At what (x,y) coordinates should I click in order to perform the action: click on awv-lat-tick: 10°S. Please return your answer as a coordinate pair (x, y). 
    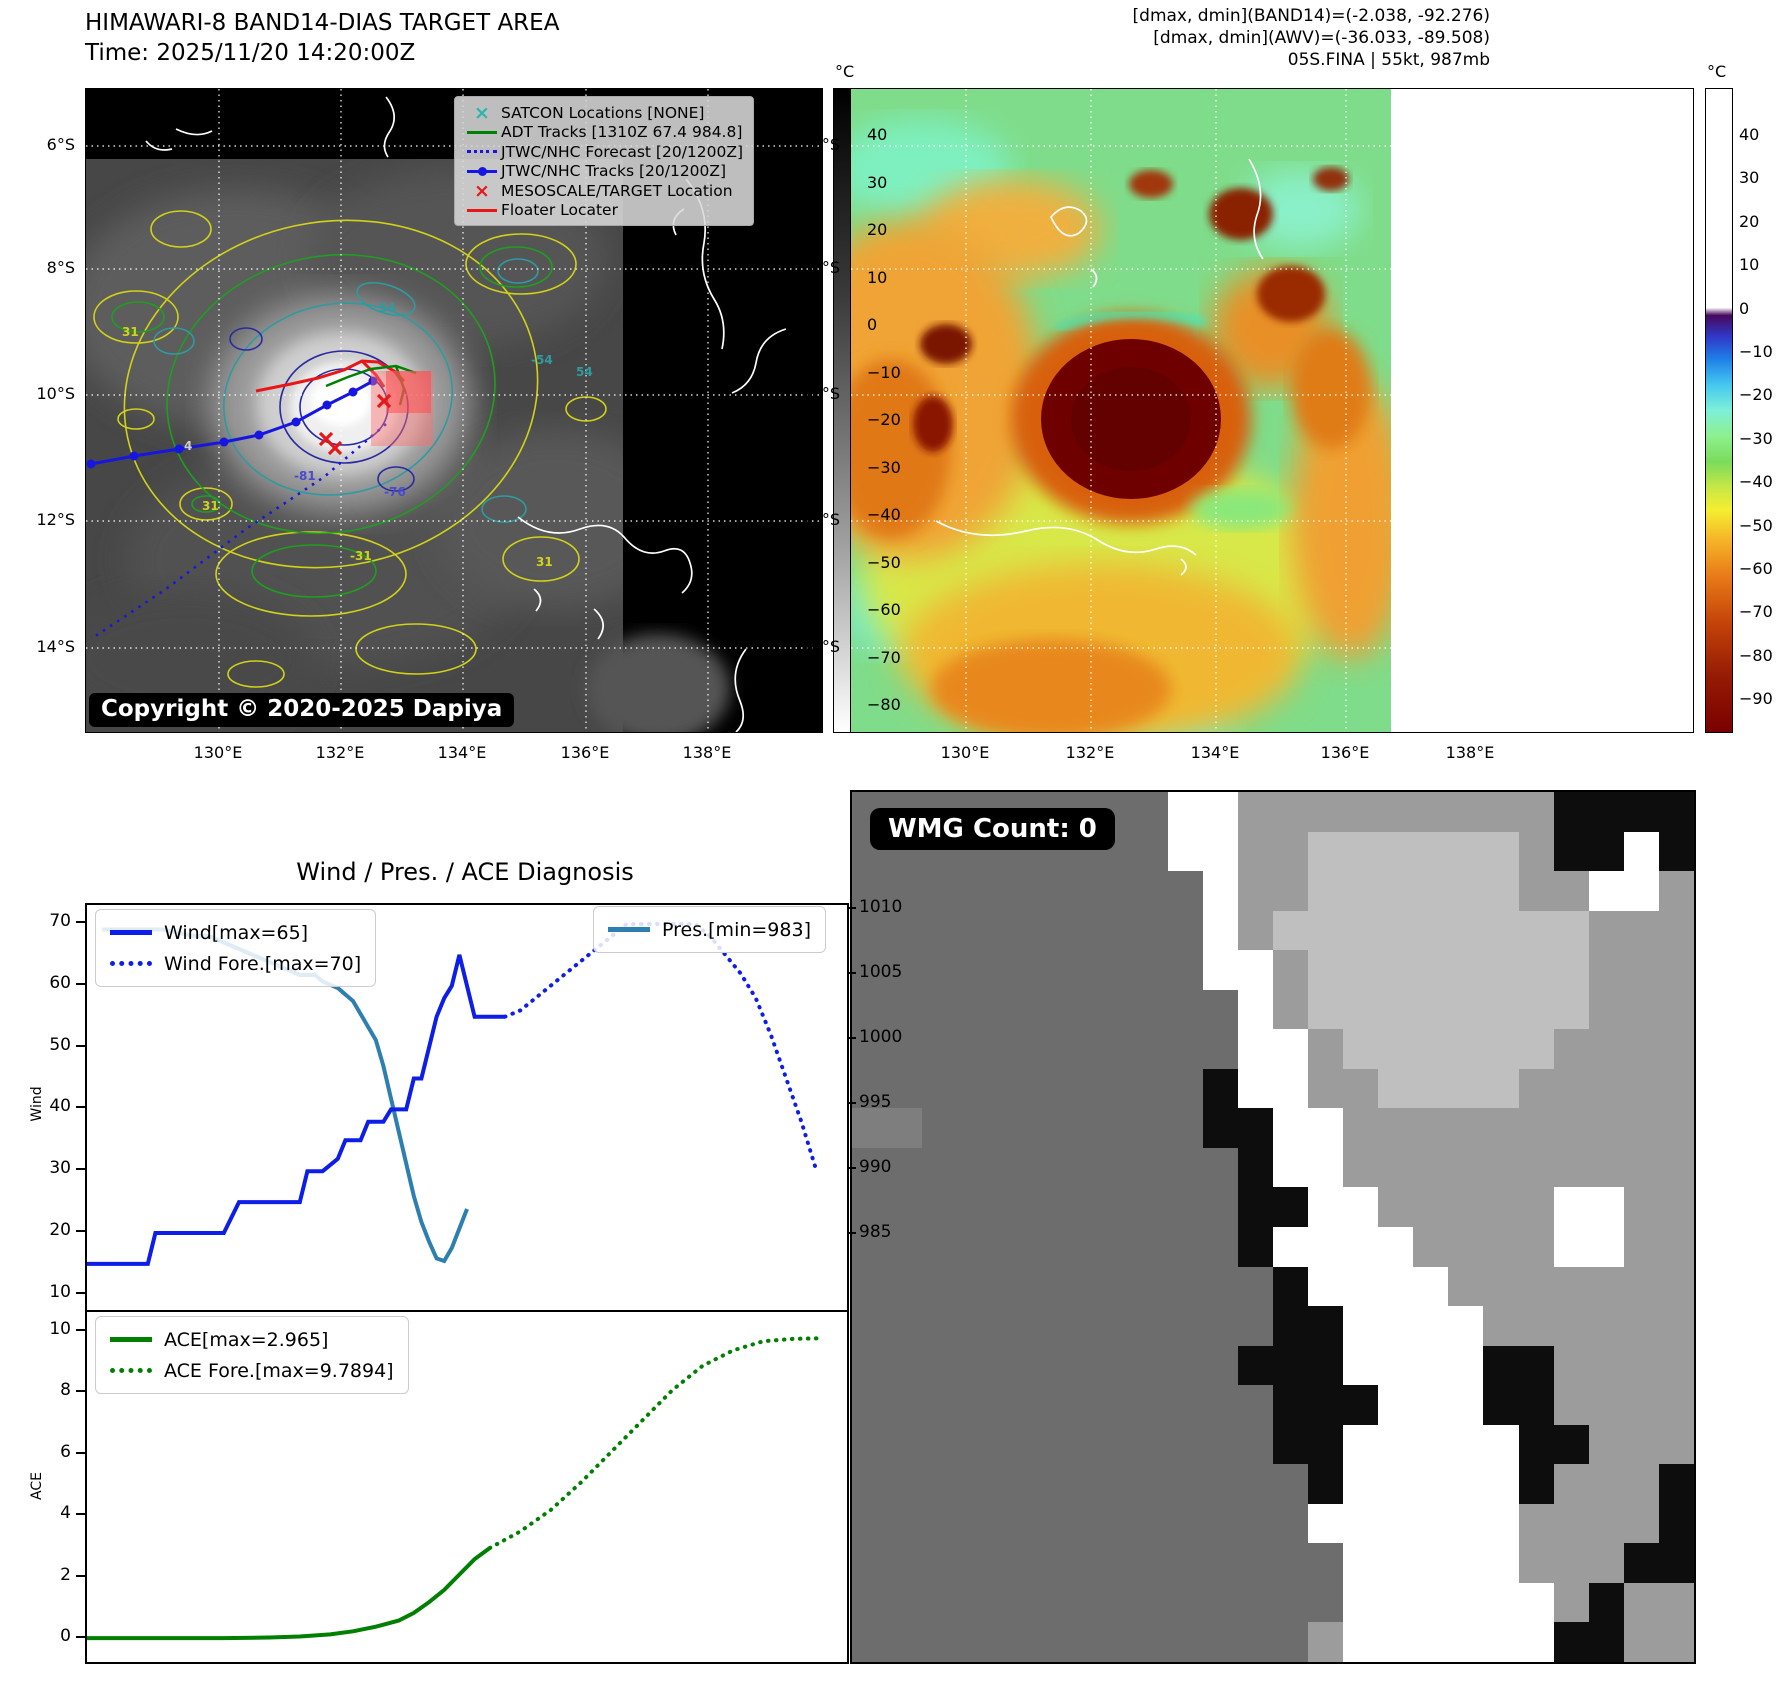
    Looking at the image, I should click on (820, 393).